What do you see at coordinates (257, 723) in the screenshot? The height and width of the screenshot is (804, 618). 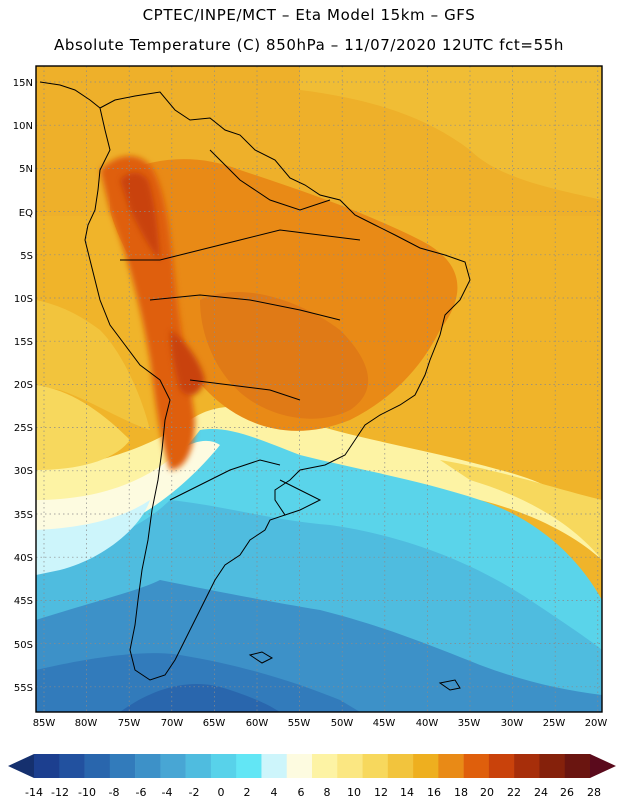 I see `lon-label: 60W` at bounding box center [257, 723].